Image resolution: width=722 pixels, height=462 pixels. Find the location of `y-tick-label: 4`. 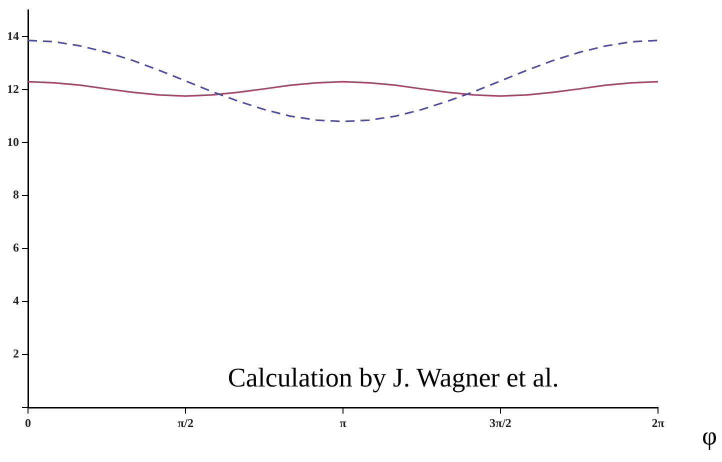

y-tick-label: 4 is located at coordinates (16, 301).